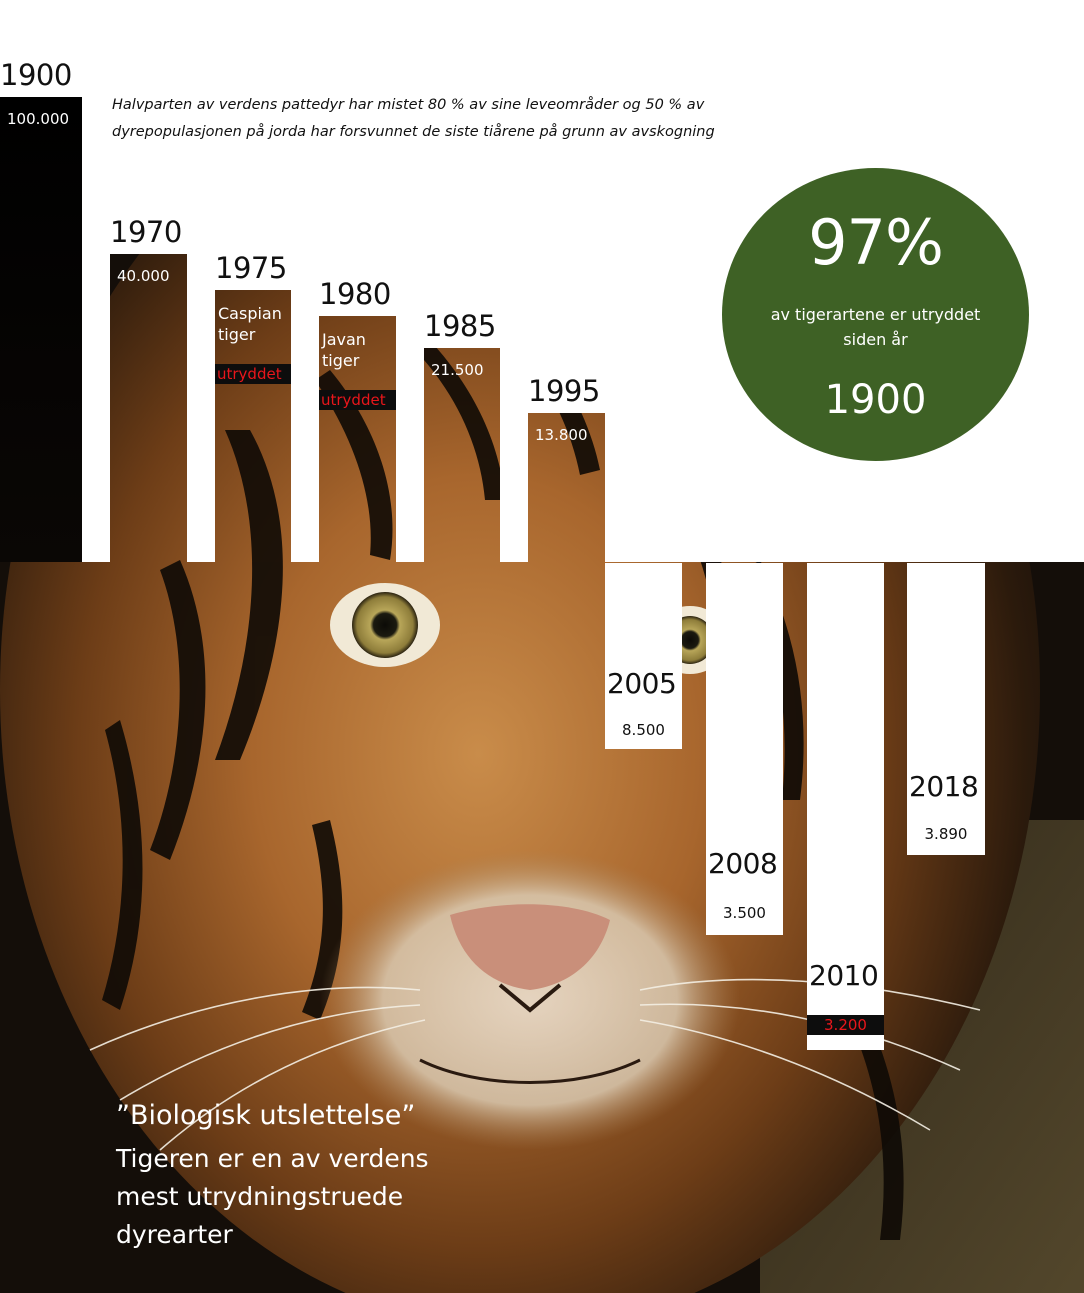 This screenshot has width=1084, height=1293. I want to click on value-label-1900: 100.000, so click(38, 119).